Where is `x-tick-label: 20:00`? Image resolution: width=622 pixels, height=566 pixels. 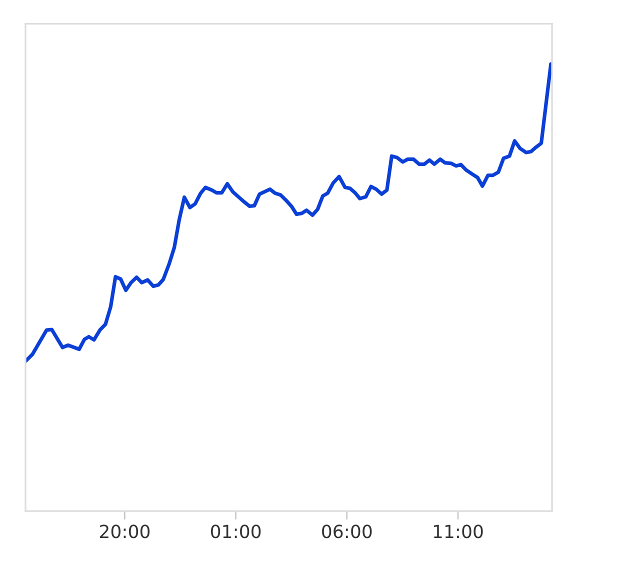
x-tick-label: 20:00 is located at coordinates (125, 531).